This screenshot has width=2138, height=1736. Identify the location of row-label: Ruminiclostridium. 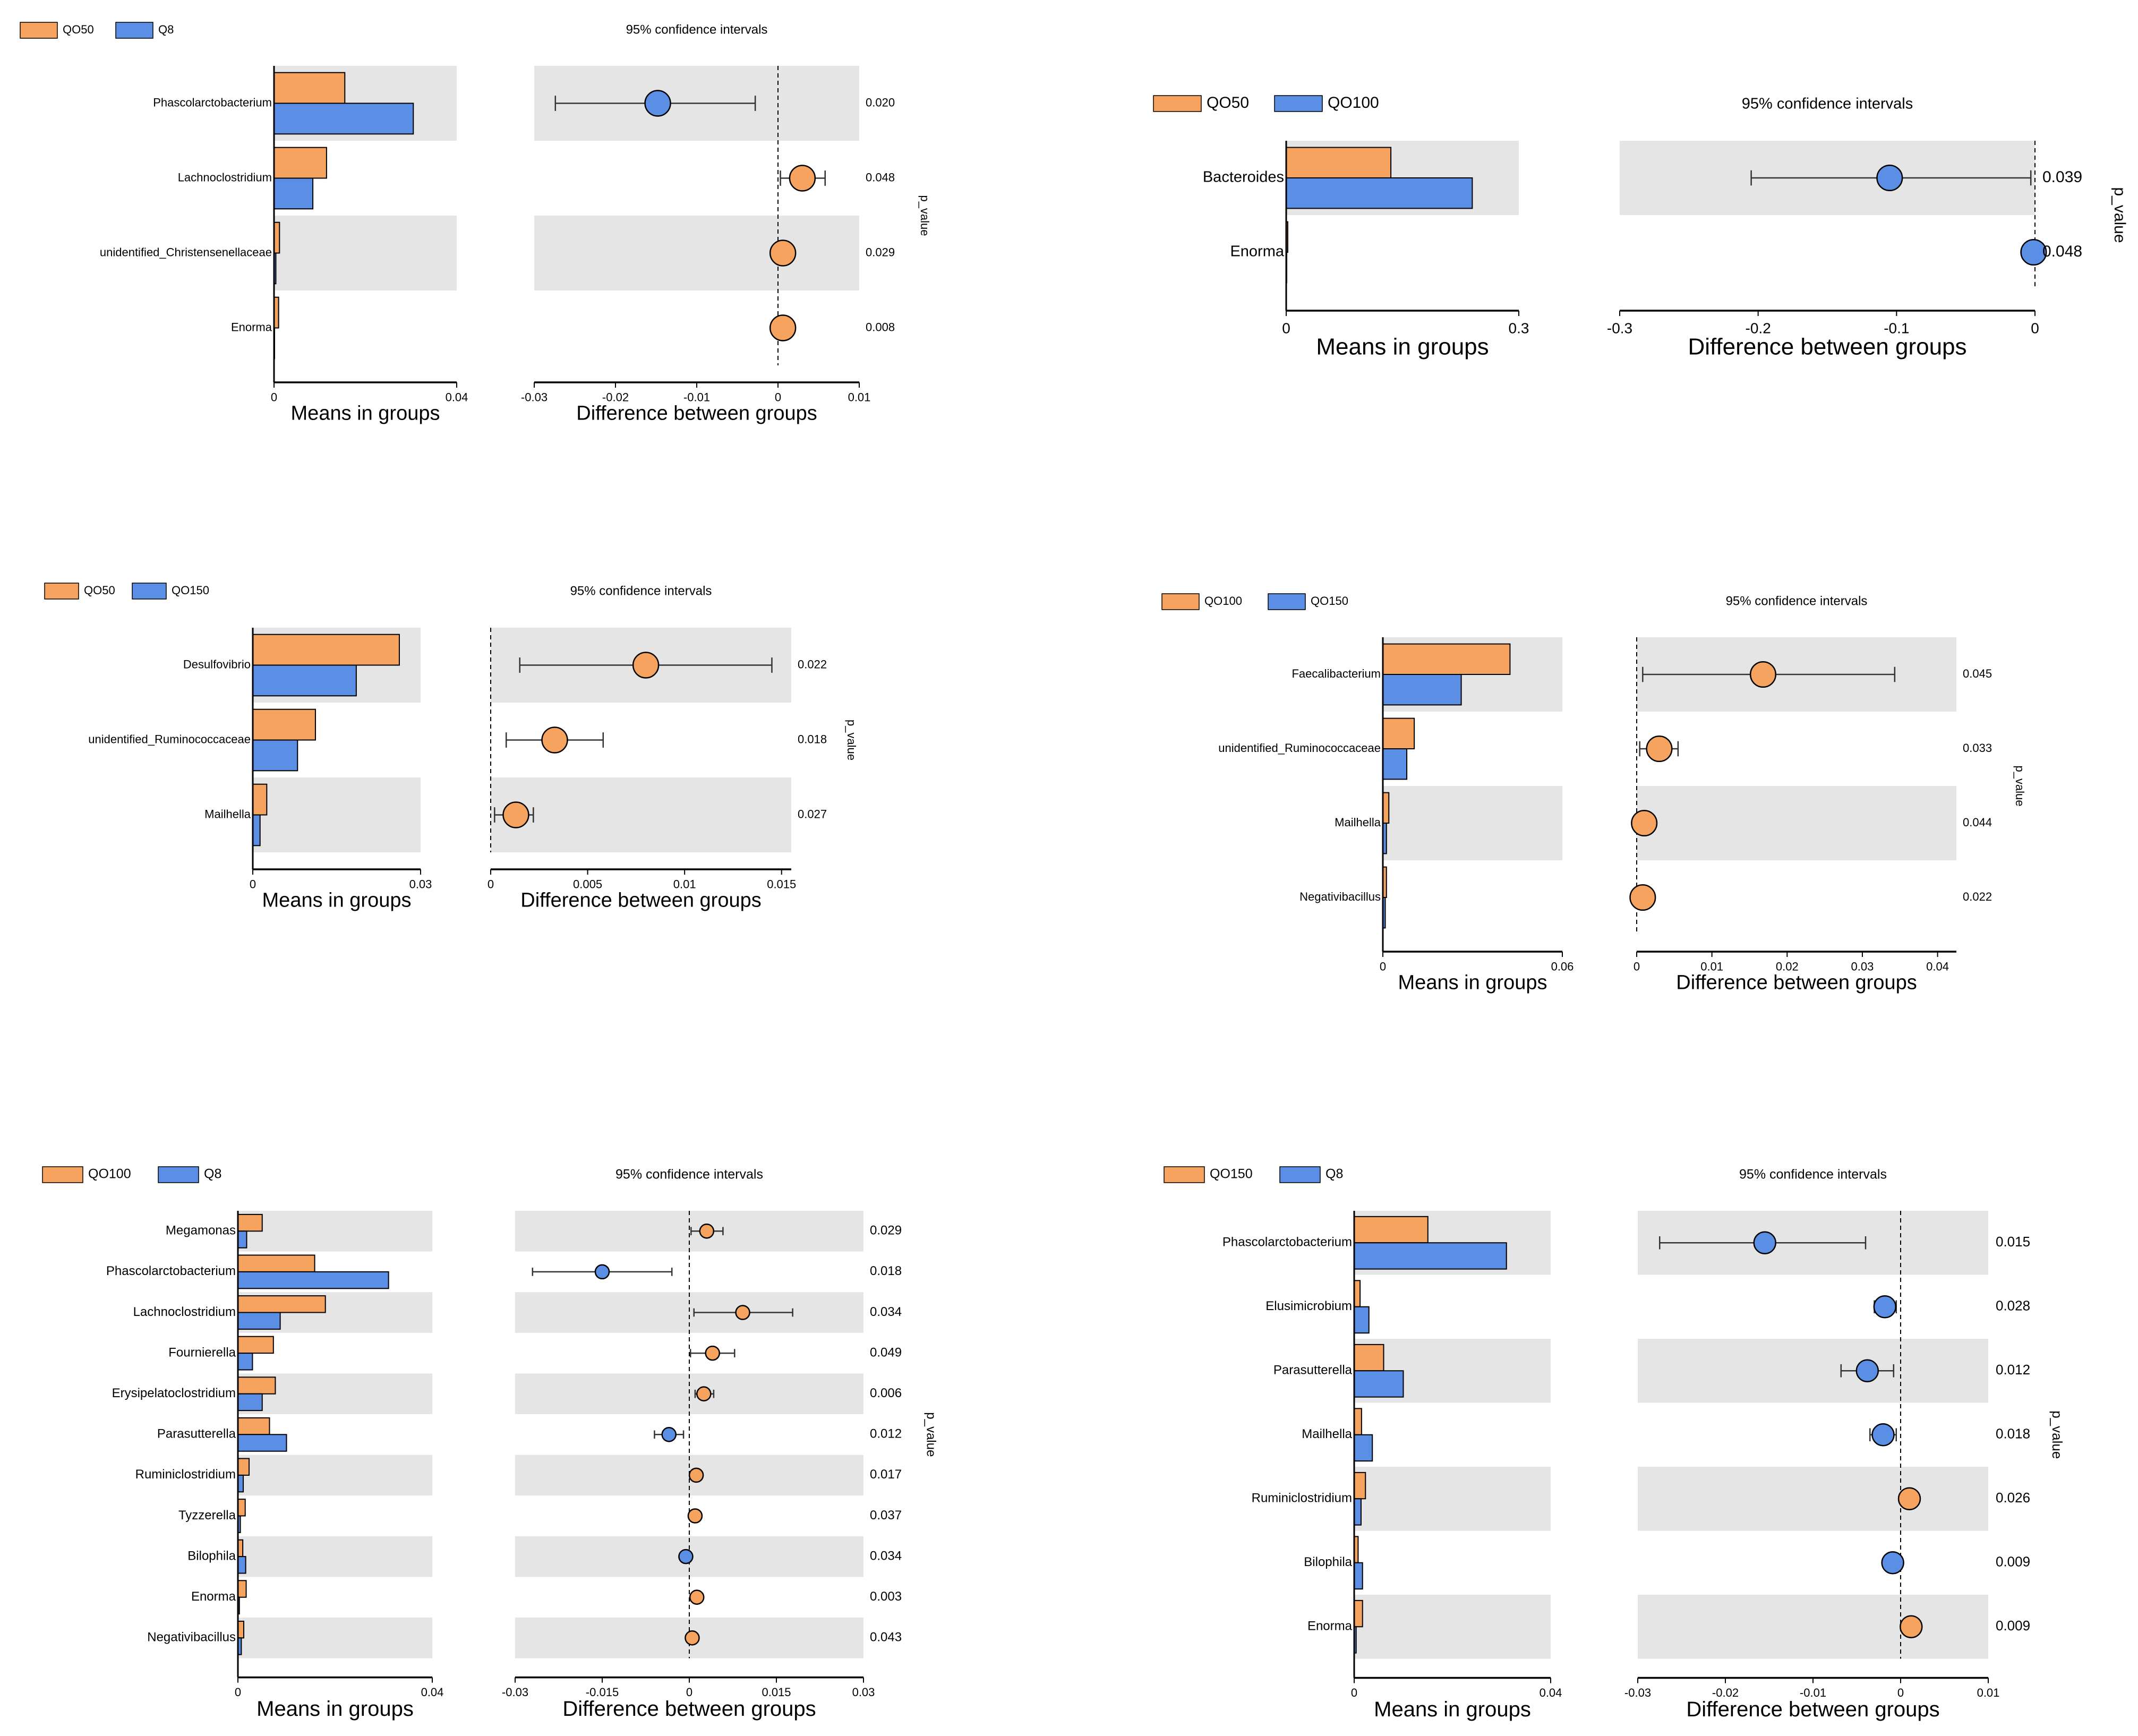
(185, 1474).